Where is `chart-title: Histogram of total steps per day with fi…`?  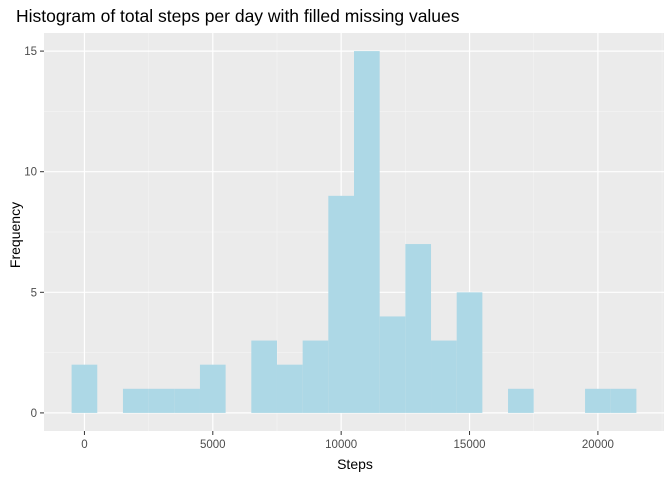 chart-title: Histogram of total steps per day with fi… is located at coordinates (238, 16).